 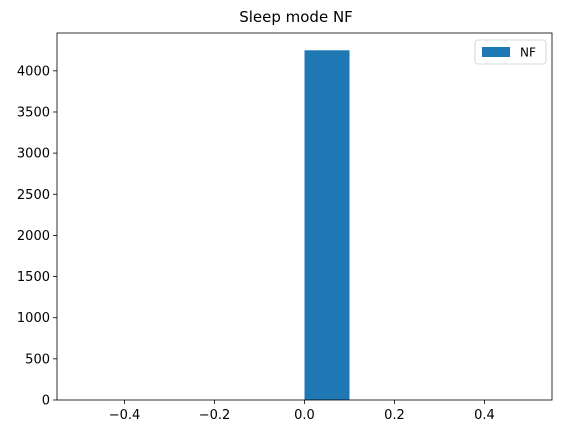 What do you see at coordinates (33, 318) in the screenshot?
I see `y-tick-label: 1000` at bounding box center [33, 318].